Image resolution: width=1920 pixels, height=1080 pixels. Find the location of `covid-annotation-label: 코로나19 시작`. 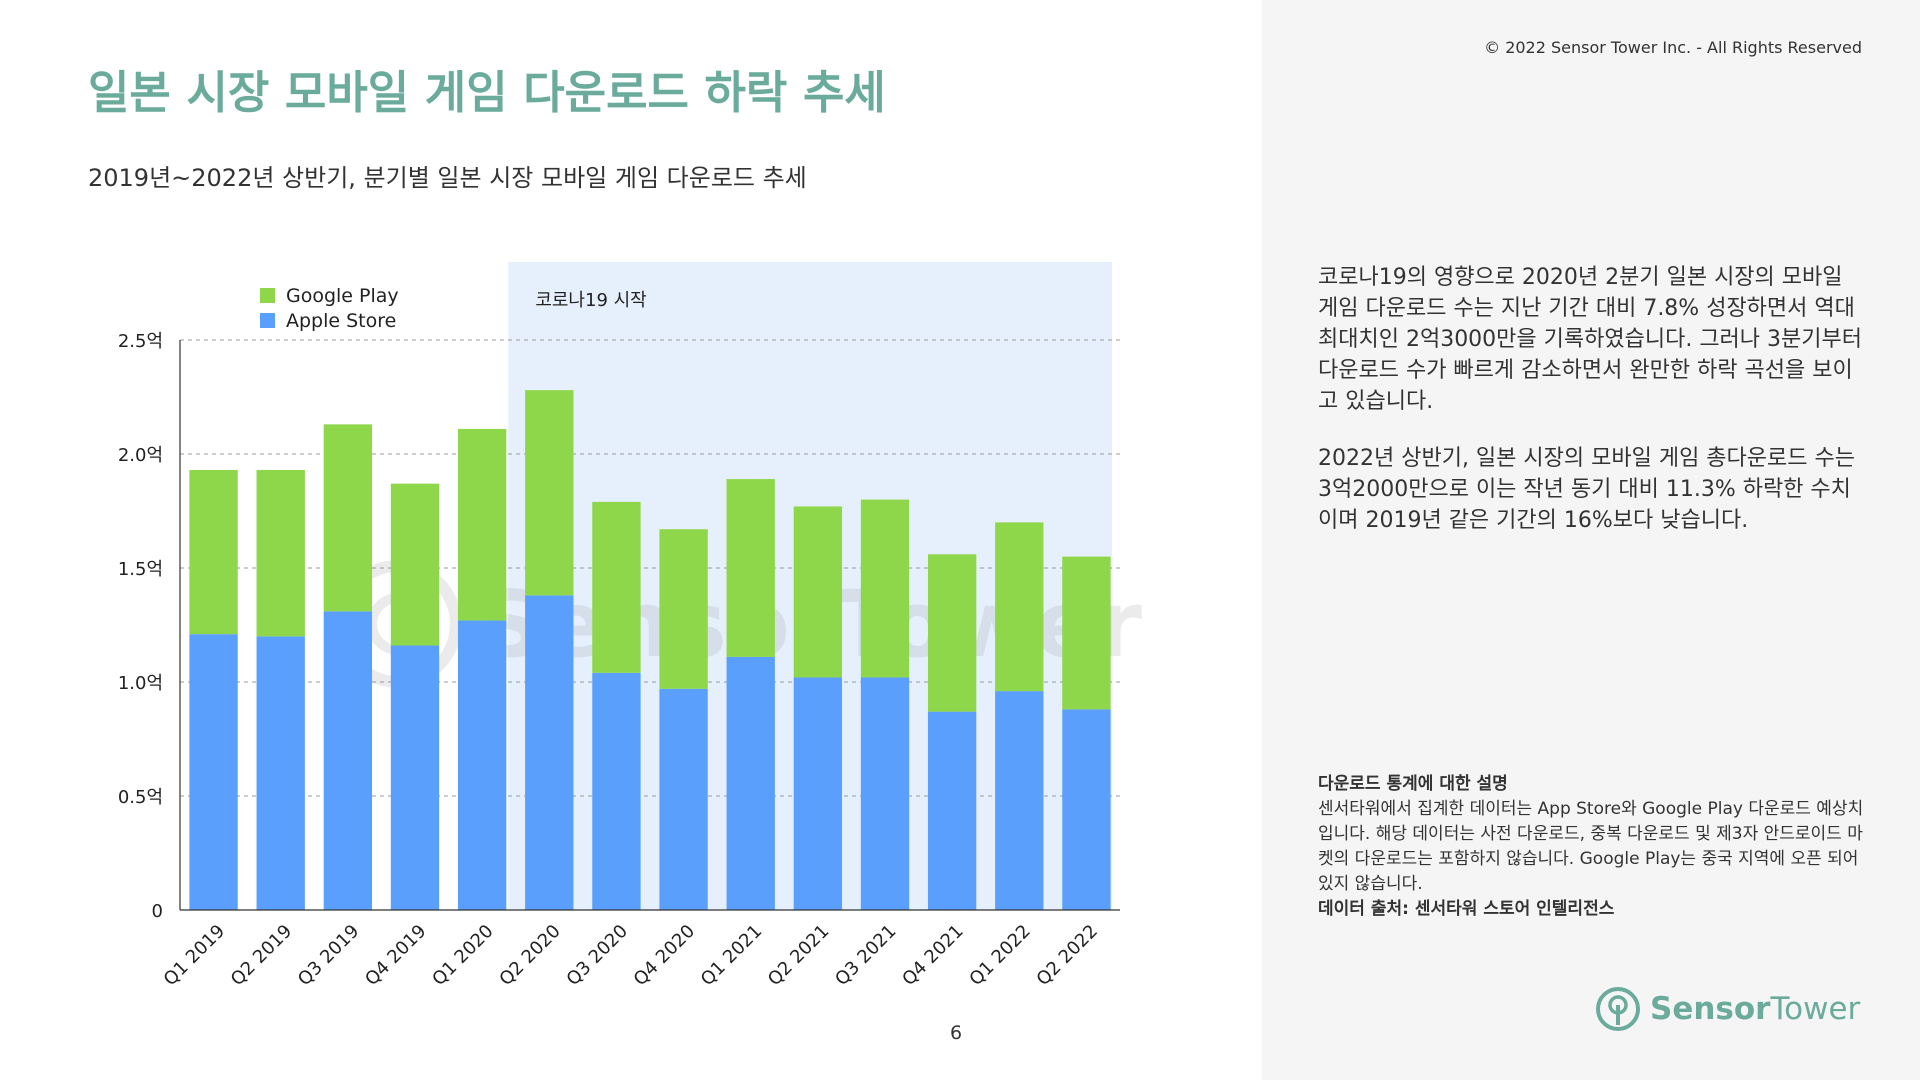

covid-annotation-label: 코로나19 시작 is located at coordinates (590, 300).